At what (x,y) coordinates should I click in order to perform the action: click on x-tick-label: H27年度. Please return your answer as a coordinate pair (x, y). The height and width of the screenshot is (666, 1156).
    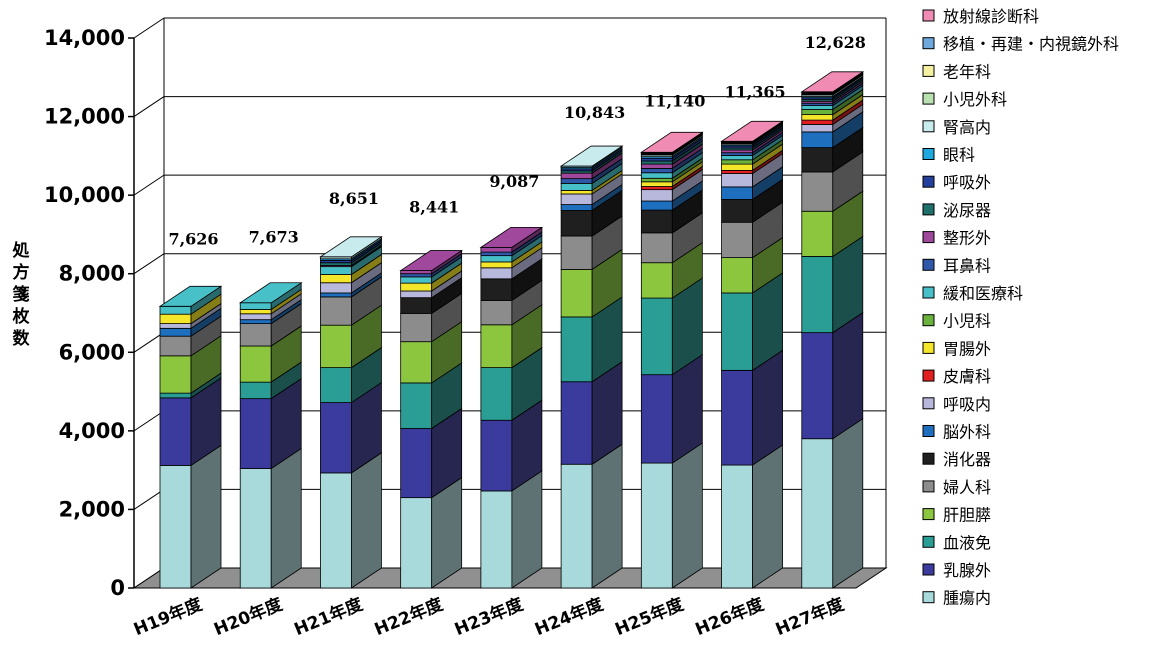
    Looking at the image, I should click on (809, 616).